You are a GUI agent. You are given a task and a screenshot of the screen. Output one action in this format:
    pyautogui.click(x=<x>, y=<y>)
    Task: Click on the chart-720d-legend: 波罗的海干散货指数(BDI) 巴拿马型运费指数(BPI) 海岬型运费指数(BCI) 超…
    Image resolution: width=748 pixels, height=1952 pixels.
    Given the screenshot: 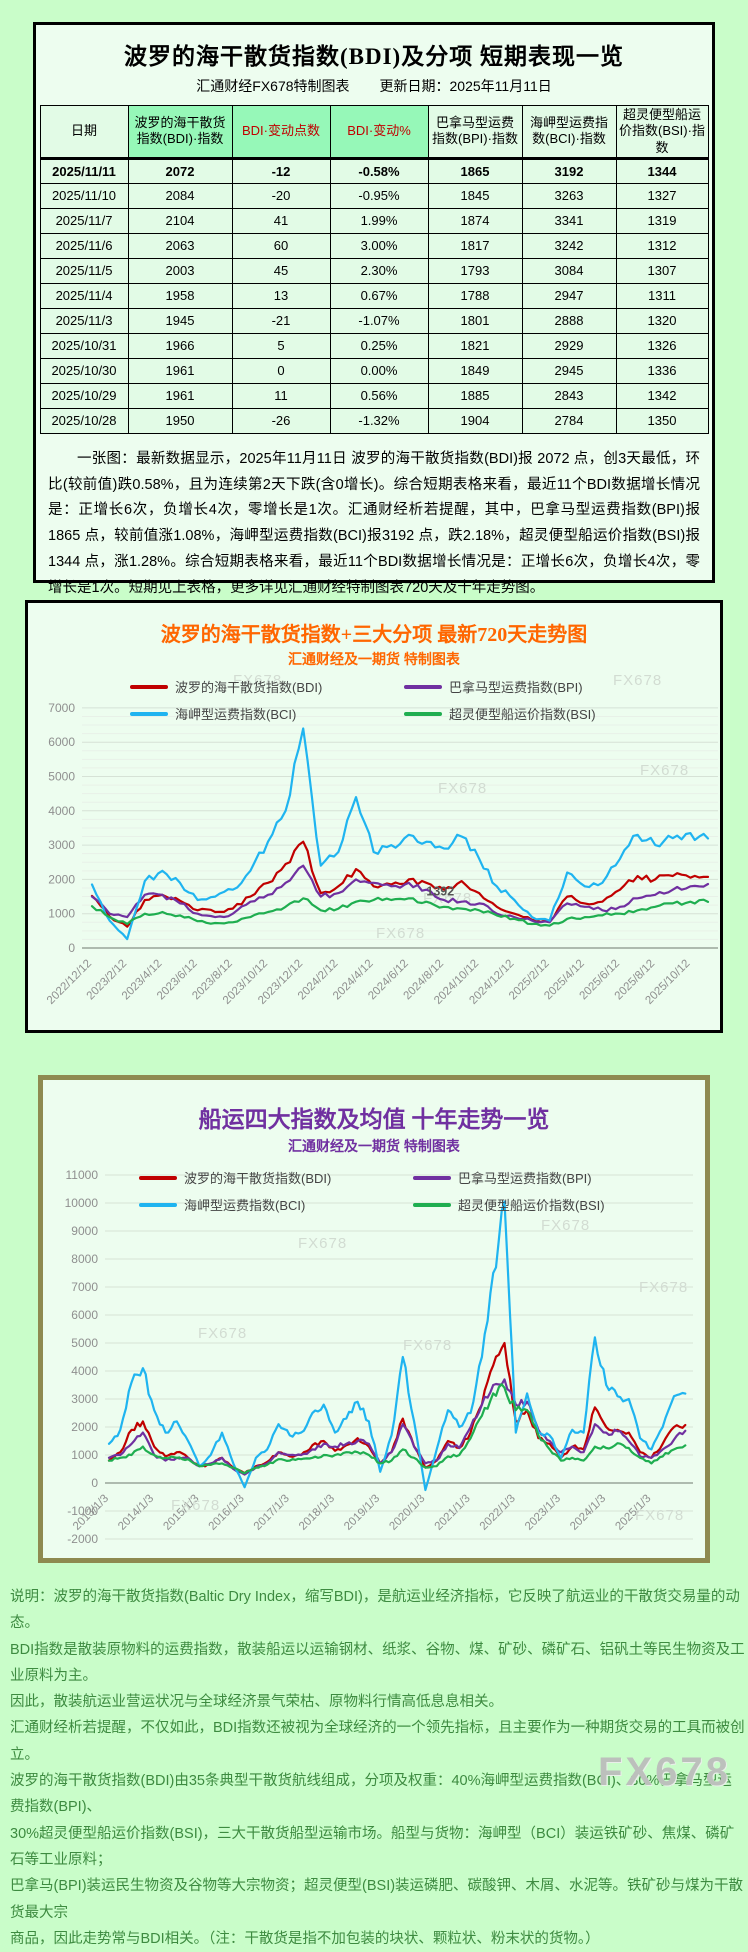 What is the action you would take?
    pyautogui.click(x=391, y=700)
    